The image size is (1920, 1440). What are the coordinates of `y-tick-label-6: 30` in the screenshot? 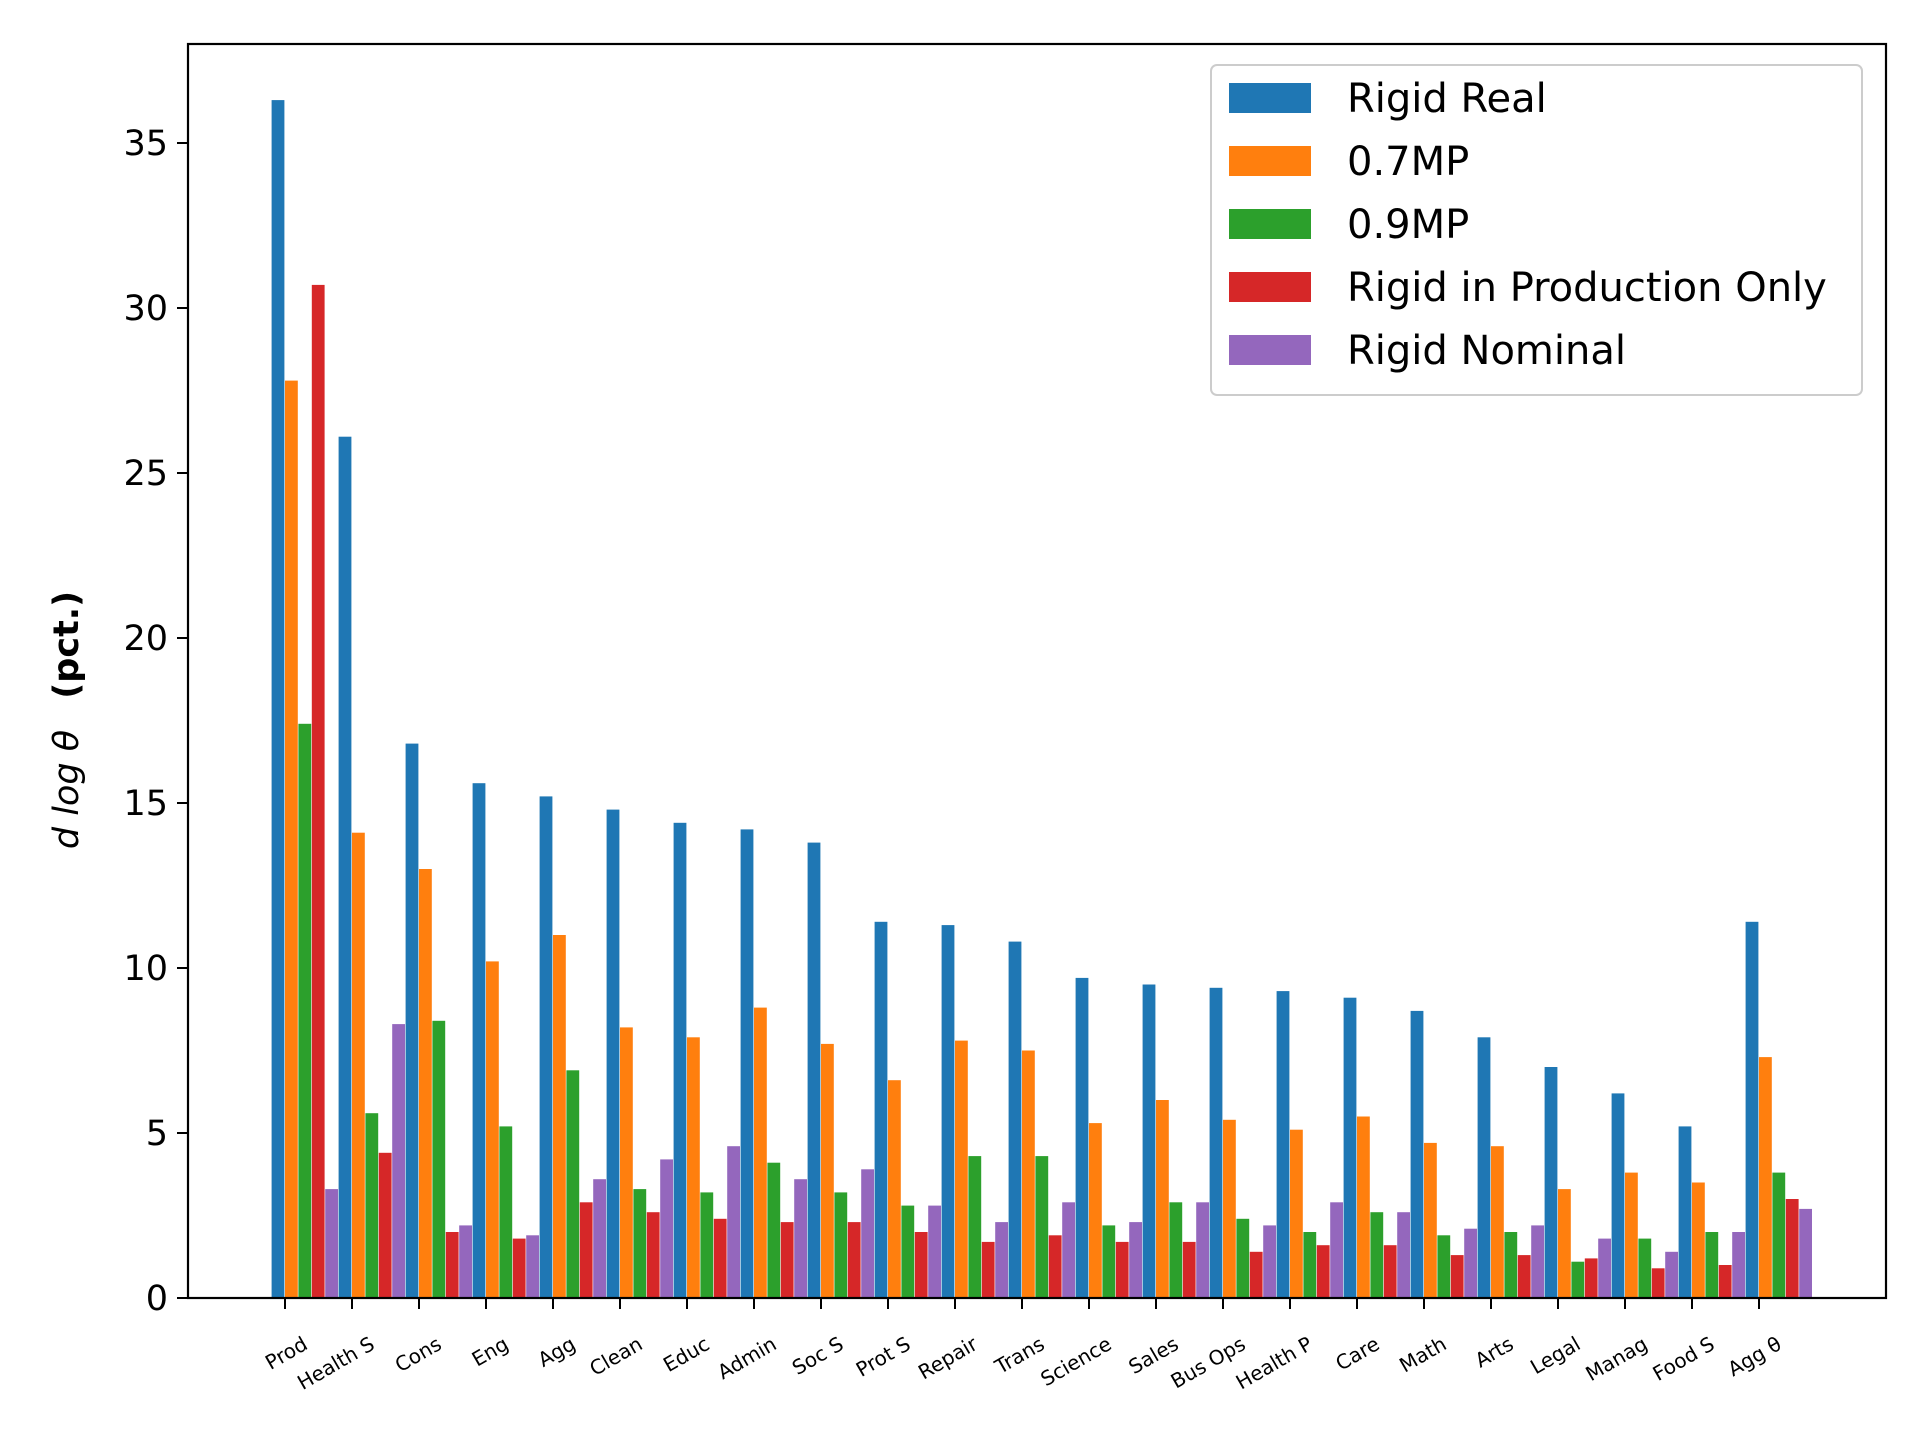 It's located at (145, 309).